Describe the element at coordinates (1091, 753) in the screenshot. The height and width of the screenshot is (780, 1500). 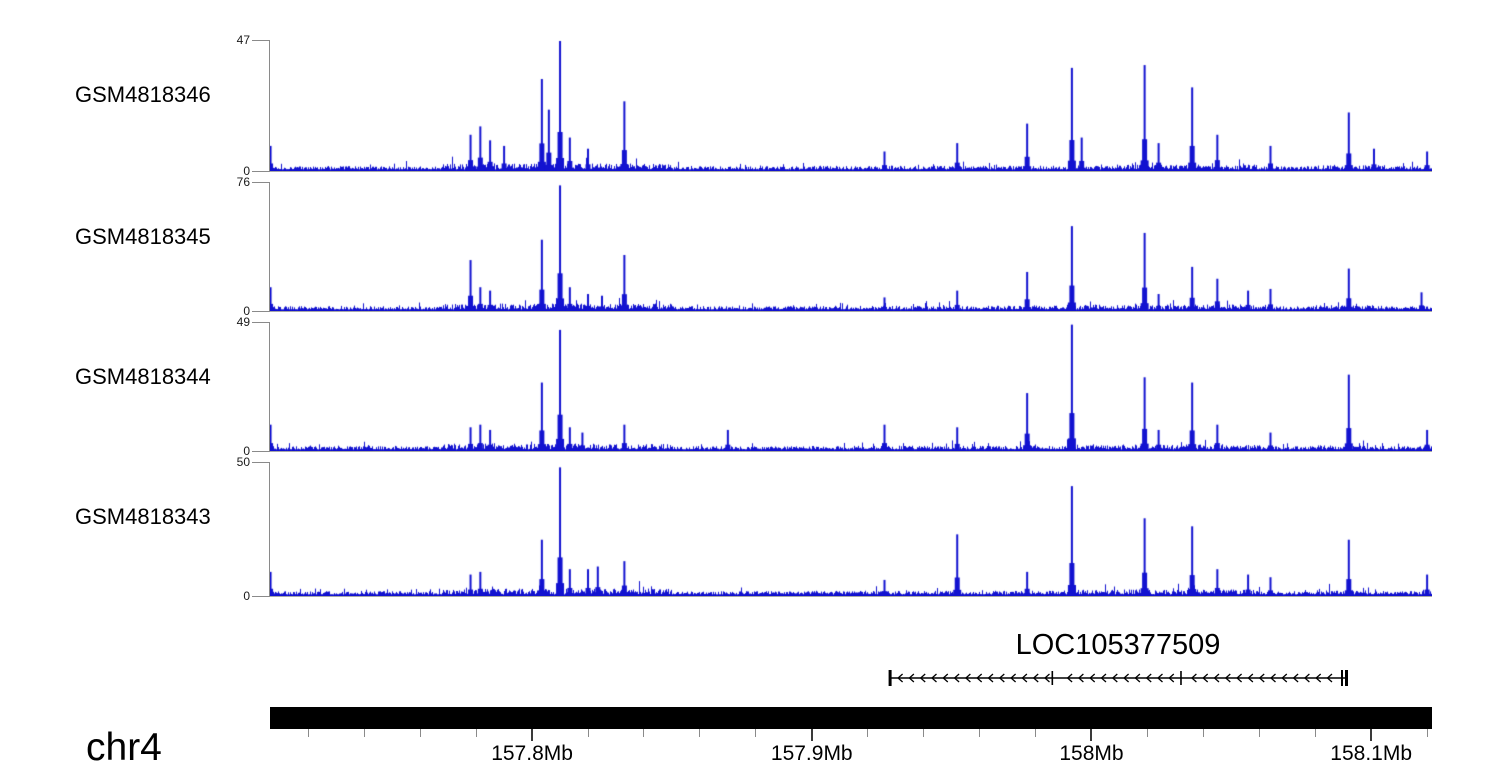
I see `axis-tick-label: 158Mb` at that location.